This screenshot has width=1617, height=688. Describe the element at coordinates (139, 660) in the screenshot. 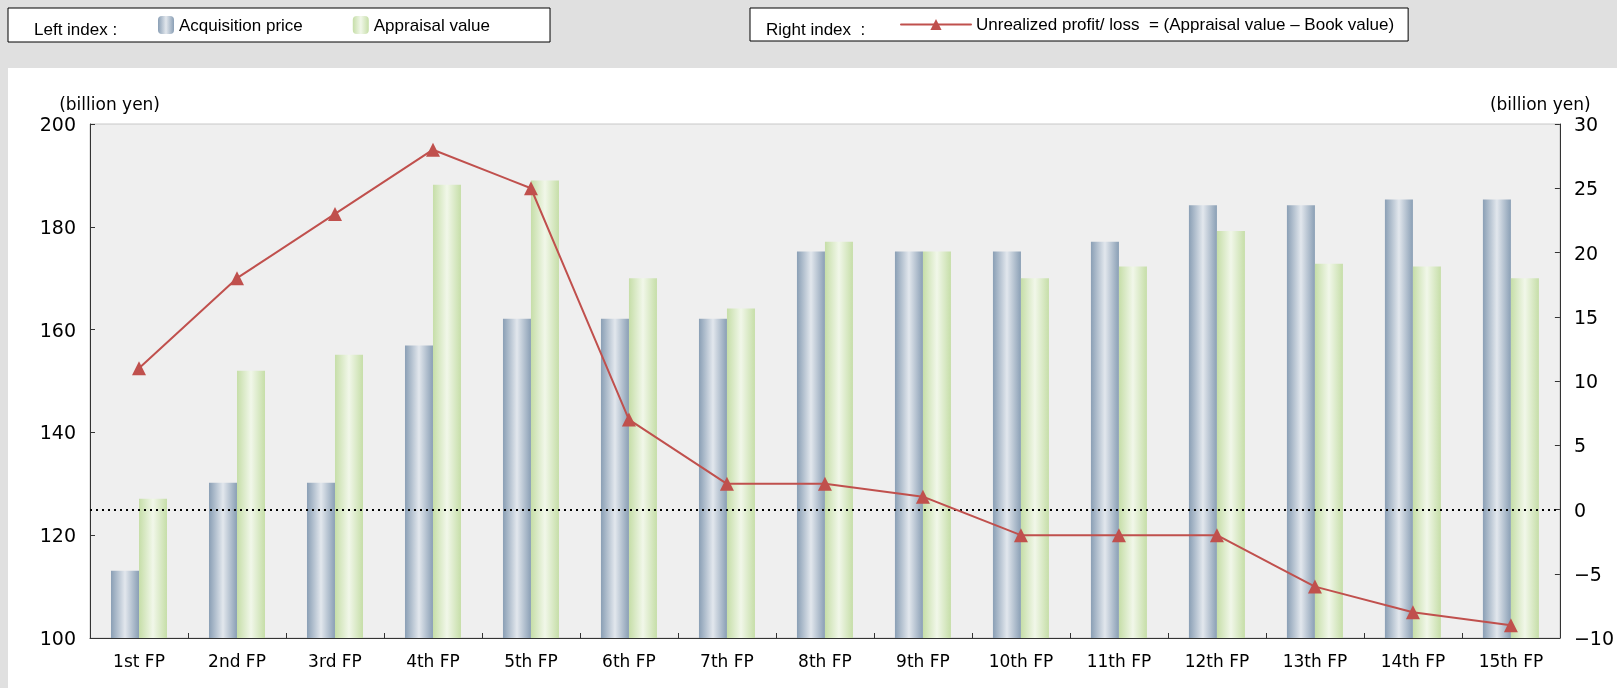

I see `x-tick-label: 1st FP` at that location.